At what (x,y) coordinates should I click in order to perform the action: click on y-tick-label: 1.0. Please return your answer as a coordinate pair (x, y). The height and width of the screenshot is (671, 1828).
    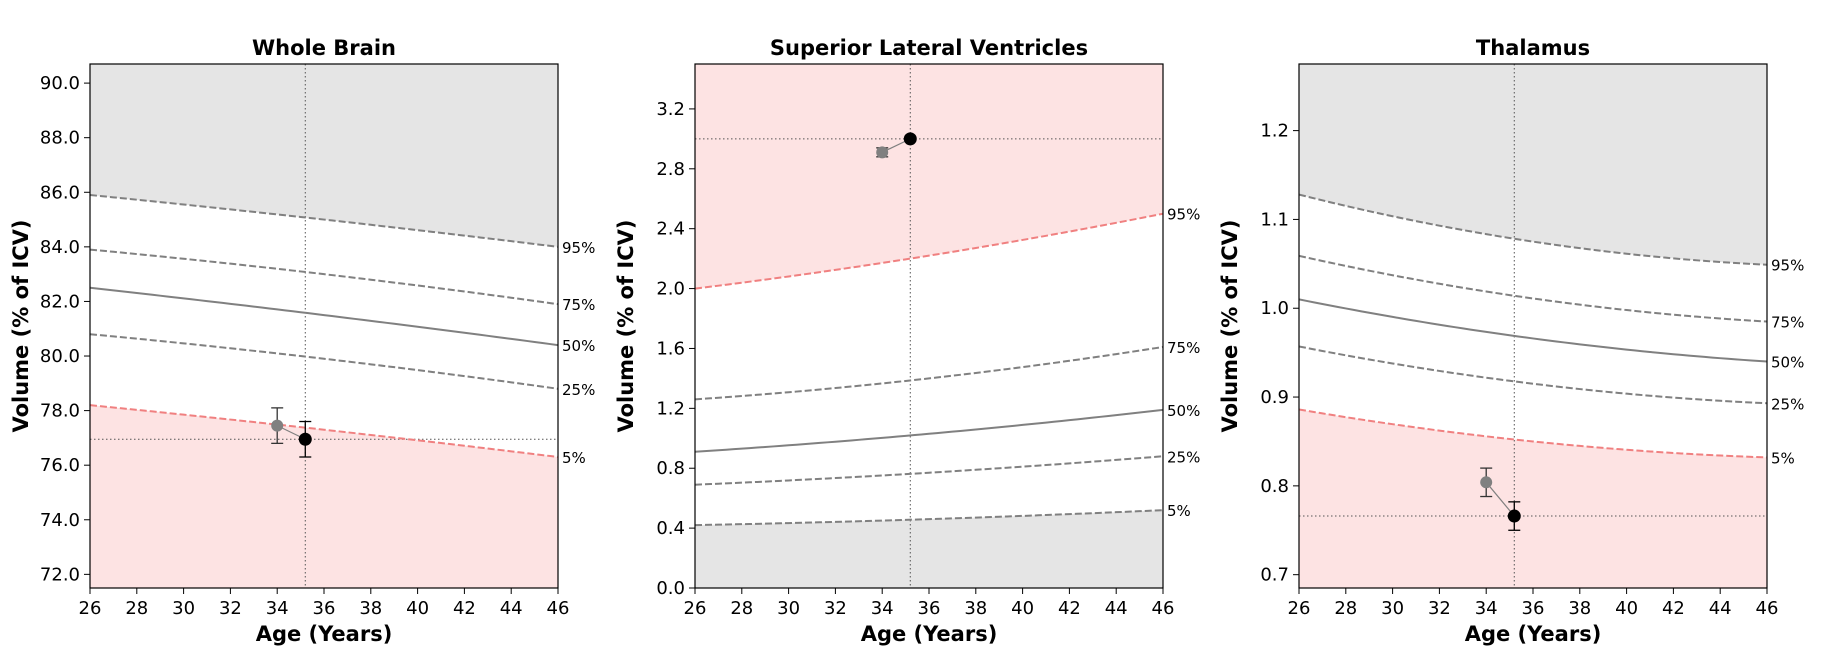
    Looking at the image, I should click on (1274, 308).